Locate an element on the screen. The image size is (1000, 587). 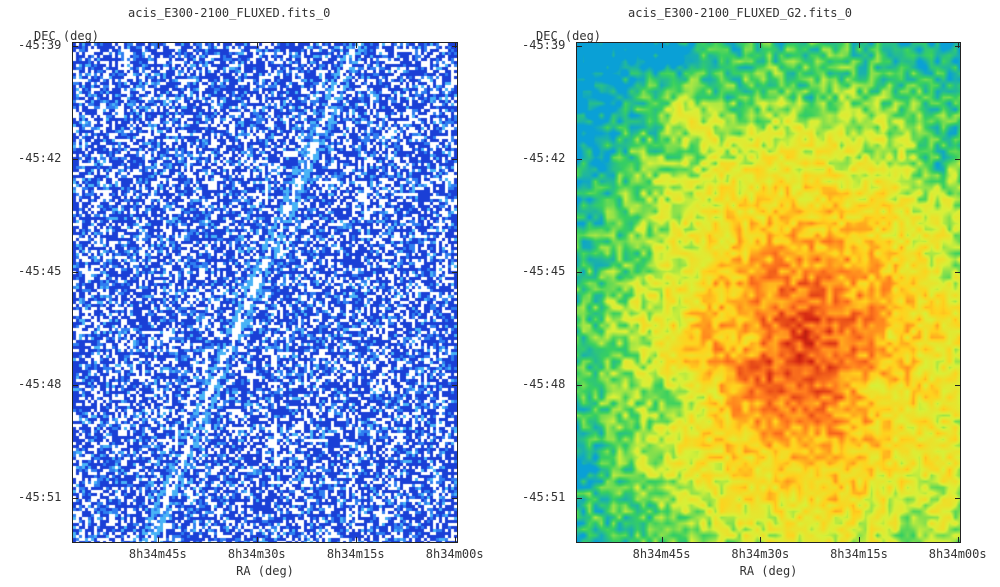
chart-title: acis_E300-2100_FLUXED_G2.fits_0 is located at coordinates (740, 13).